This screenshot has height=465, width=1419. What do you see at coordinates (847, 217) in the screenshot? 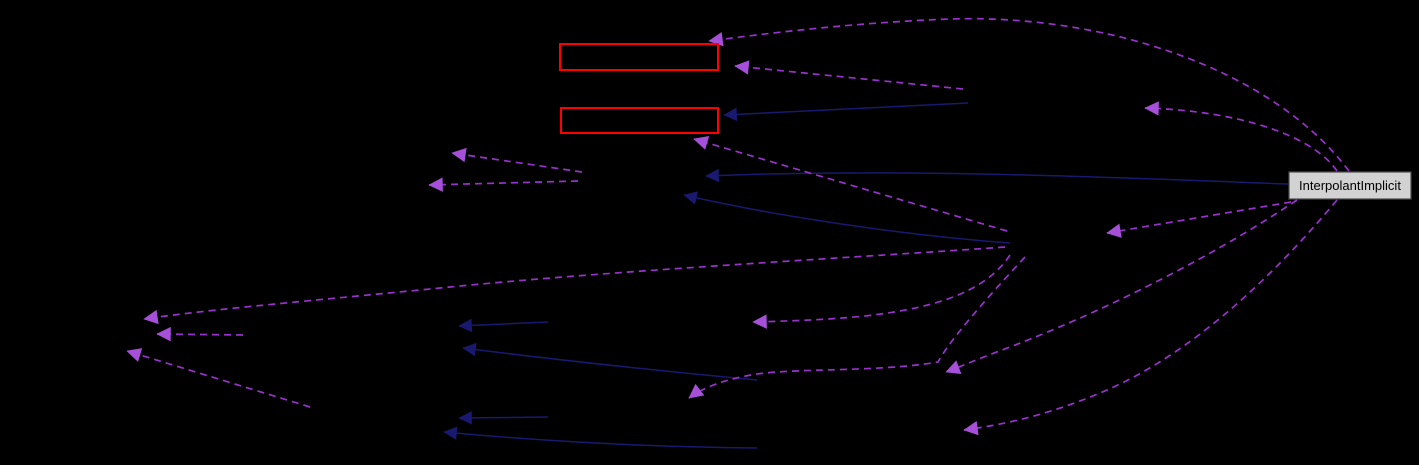
I see `edge-s3-inherit-hub-to-left` at bounding box center [847, 217].